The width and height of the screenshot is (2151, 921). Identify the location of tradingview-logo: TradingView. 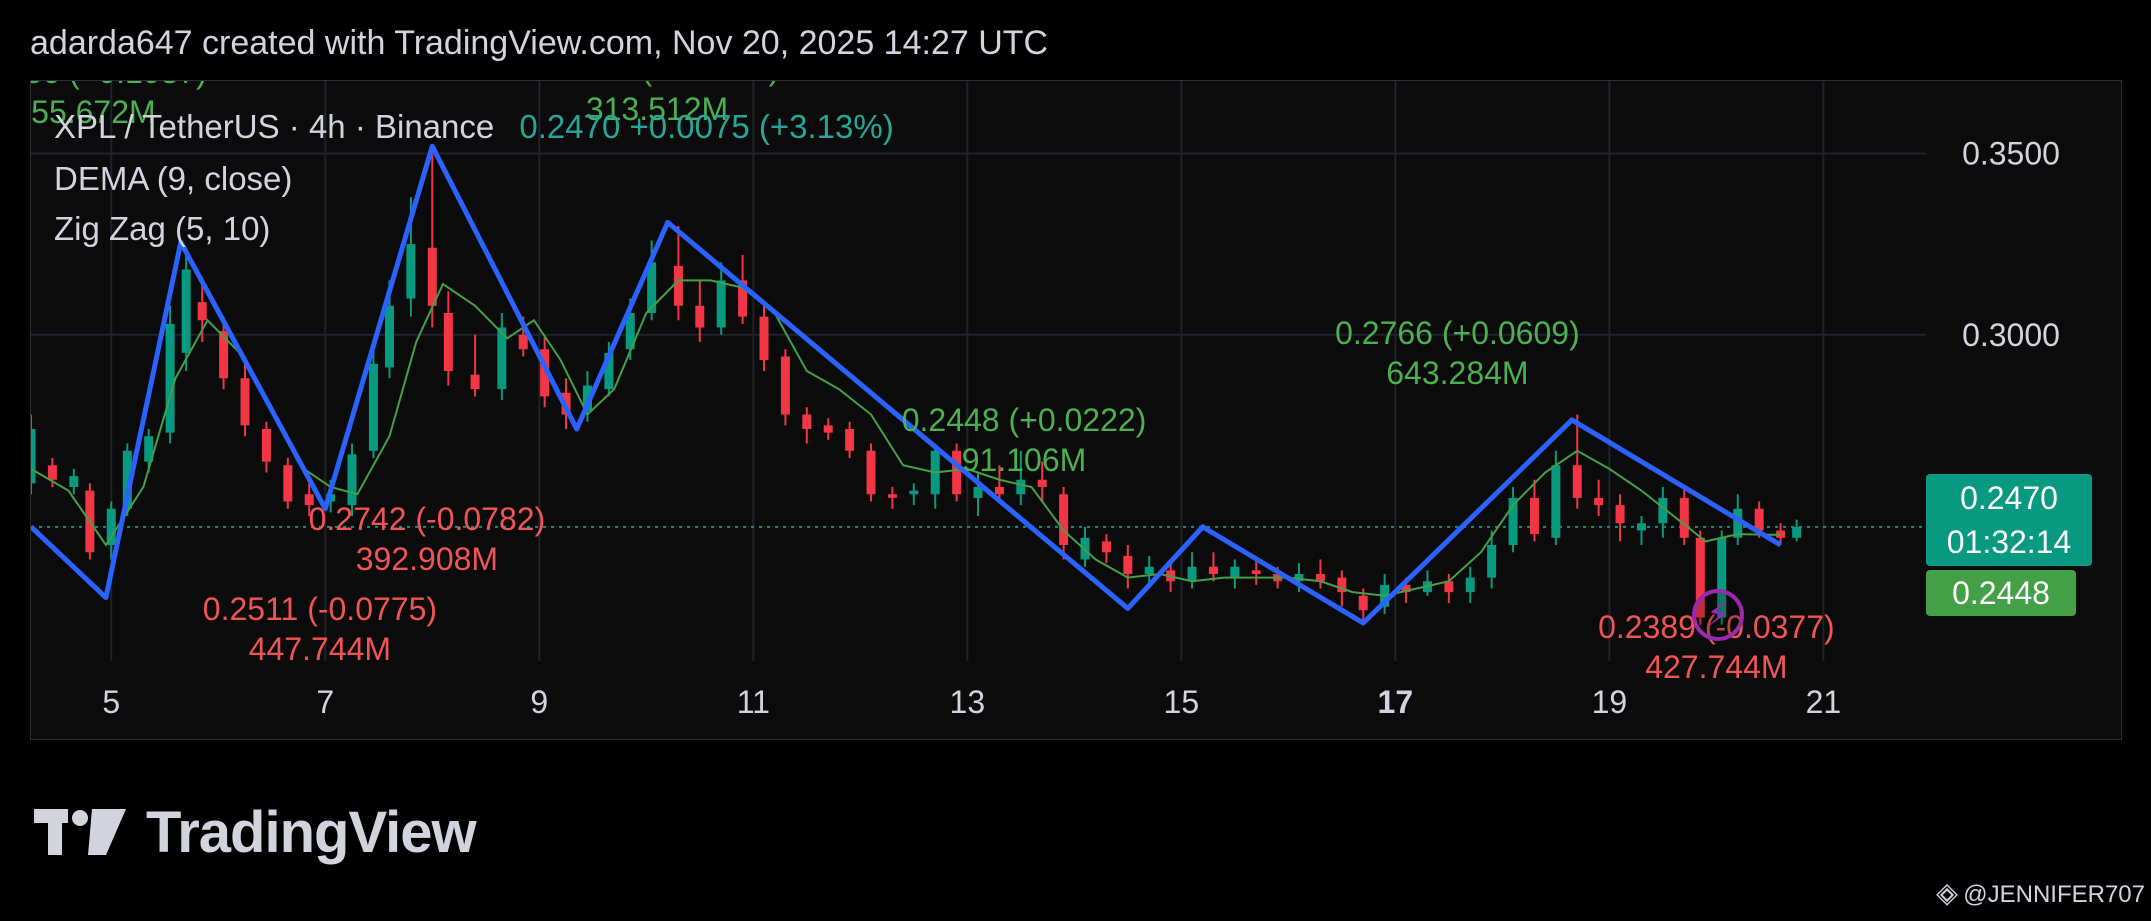
(255, 832).